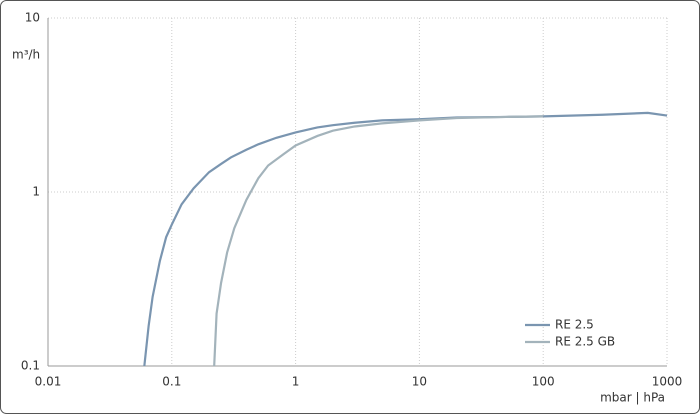  What do you see at coordinates (296, 382) in the screenshot?
I see `x-tick-label: 1` at bounding box center [296, 382].